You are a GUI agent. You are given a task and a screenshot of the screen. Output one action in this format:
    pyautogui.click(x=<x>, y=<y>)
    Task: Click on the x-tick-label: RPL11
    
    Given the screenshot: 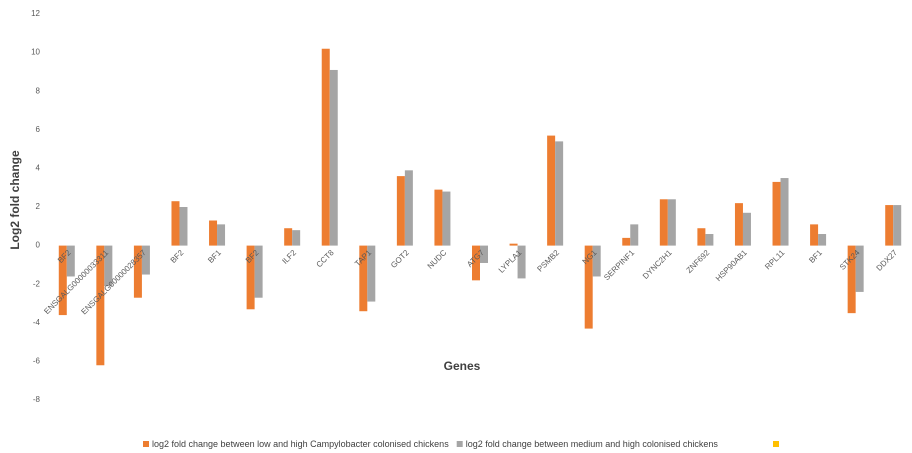 What is the action you would take?
    pyautogui.click(x=775, y=260)
    